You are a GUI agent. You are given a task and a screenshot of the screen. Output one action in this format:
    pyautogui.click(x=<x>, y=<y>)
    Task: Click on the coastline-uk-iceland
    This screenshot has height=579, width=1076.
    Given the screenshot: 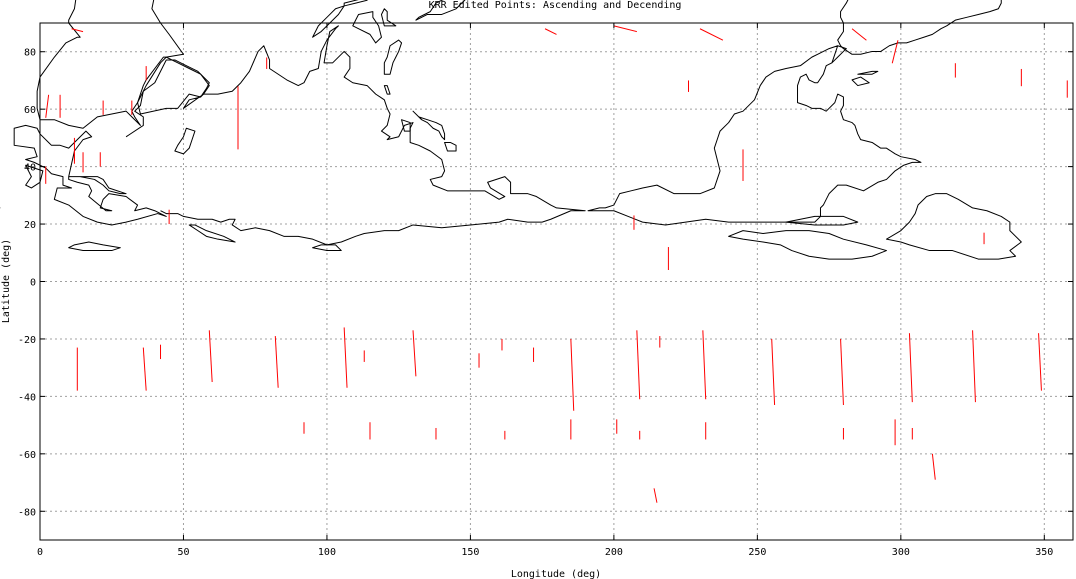 What is the action you would take?
    pyautogui.click(x=21, y=188)
    